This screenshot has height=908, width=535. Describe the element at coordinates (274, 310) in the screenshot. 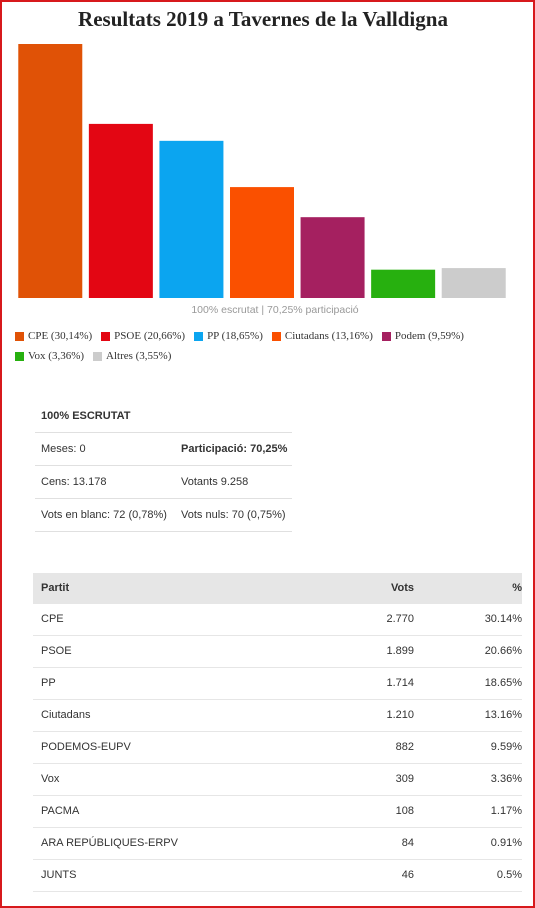

I see `chart-note: 100% escrutat | 70,25% participació` at that location.